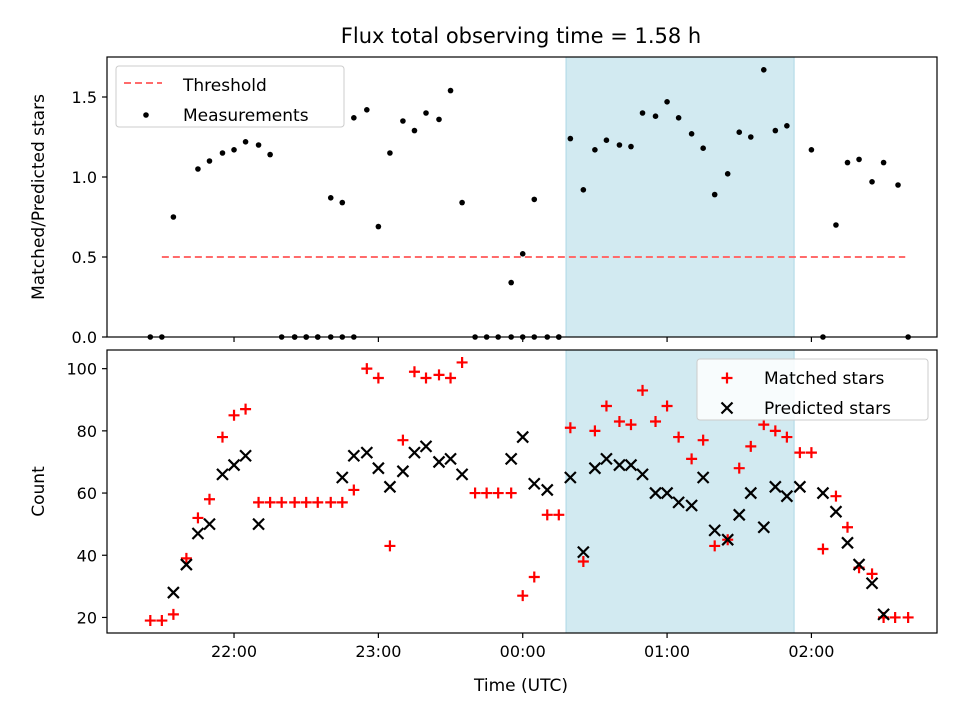 Image resolution: width=960 pixels, height=720 pixels. Describe the element at coordinates (87, 555) in the screenshot. I see `y-tick-label: 40` at that location.